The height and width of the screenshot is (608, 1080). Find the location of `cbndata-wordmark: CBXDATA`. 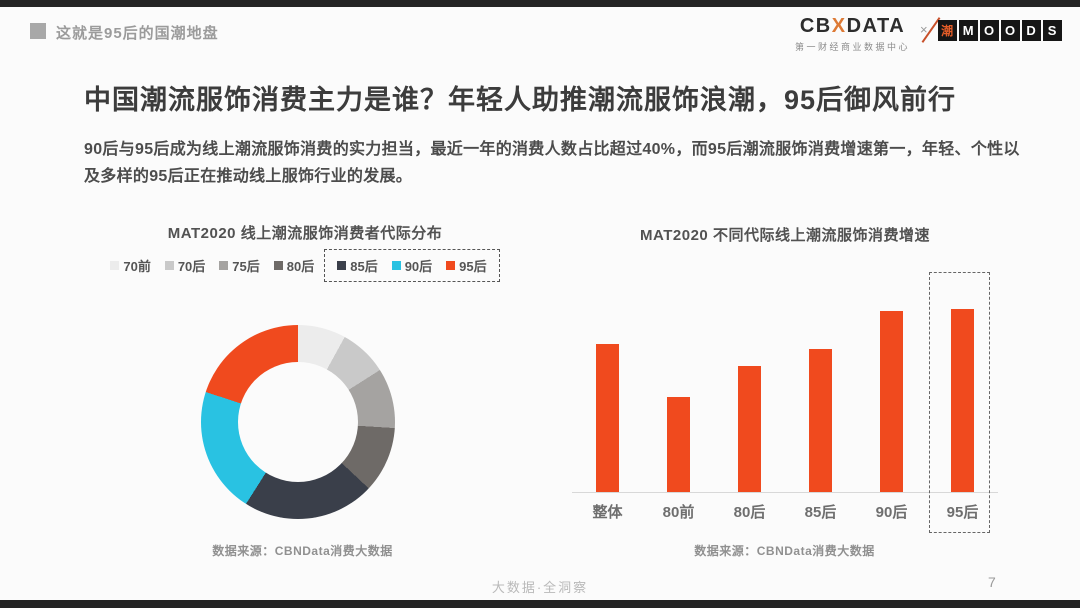

cbndata-wordmark: CBXDATA is located at coordinates (852, 26).